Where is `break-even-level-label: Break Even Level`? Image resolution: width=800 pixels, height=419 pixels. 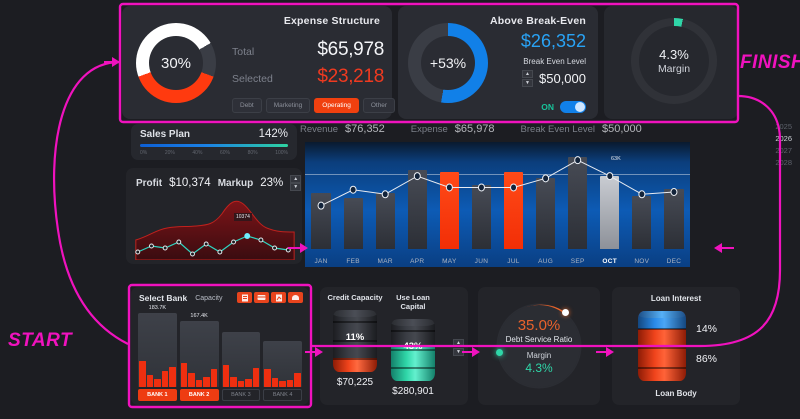 break-even-level-label: Break Even Level is located at coordinates (554, 61).